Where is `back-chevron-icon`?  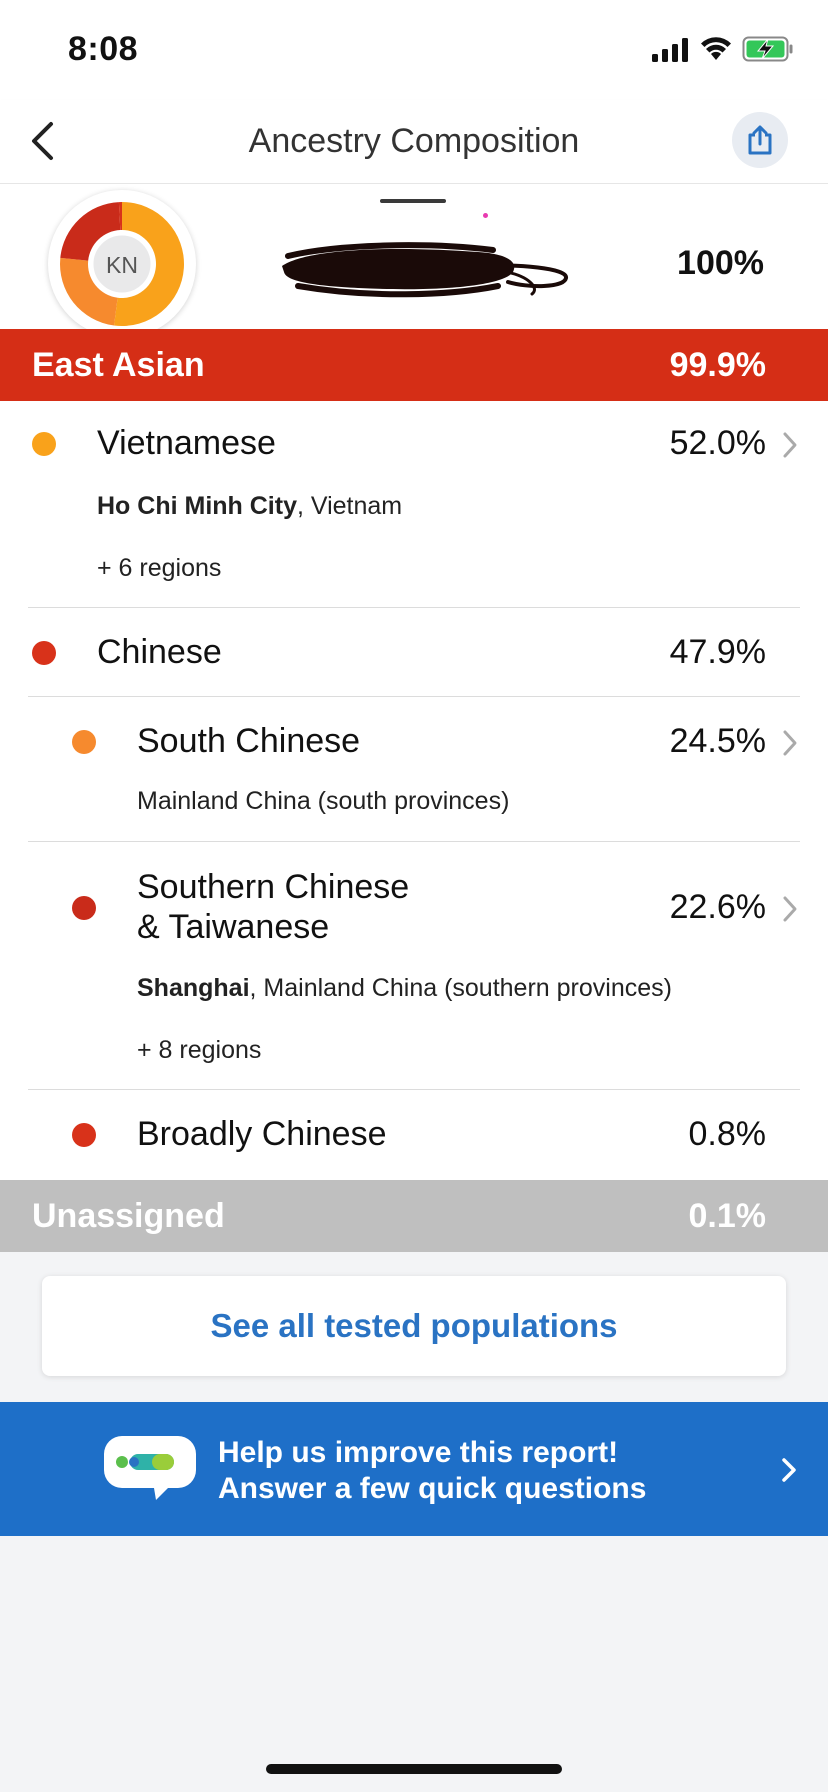 back-chevron-icon is located at coordinates (42, 141).